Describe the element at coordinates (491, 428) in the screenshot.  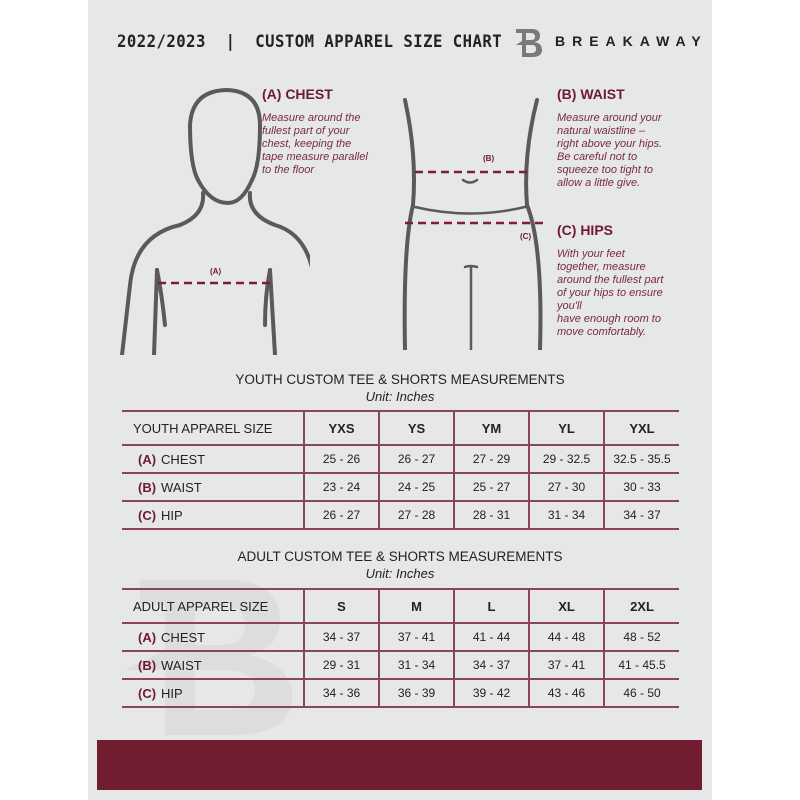
I see `size-header: YM` at that location.